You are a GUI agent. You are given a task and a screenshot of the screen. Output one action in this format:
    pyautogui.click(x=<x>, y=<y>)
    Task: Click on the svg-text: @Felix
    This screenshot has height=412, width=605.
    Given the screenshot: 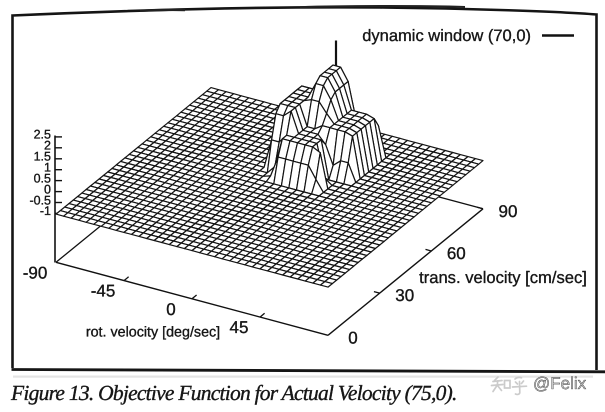 What is the action you would take?
    pyautogui.click(x=560, y=383)
    